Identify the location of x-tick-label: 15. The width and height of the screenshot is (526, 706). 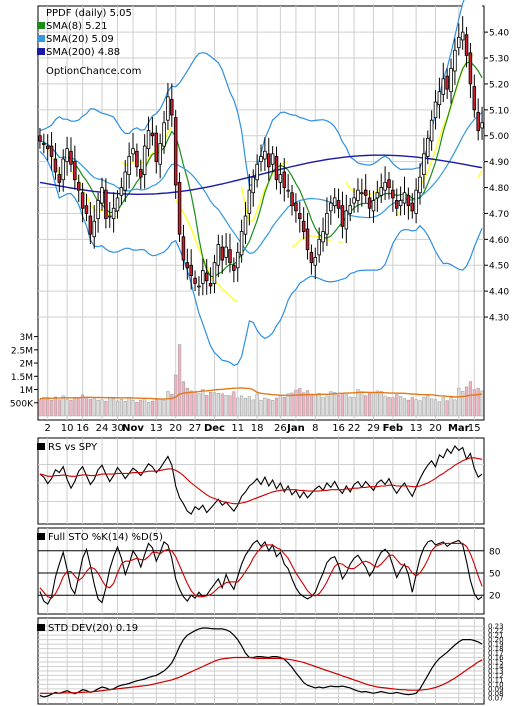
(474, 428).